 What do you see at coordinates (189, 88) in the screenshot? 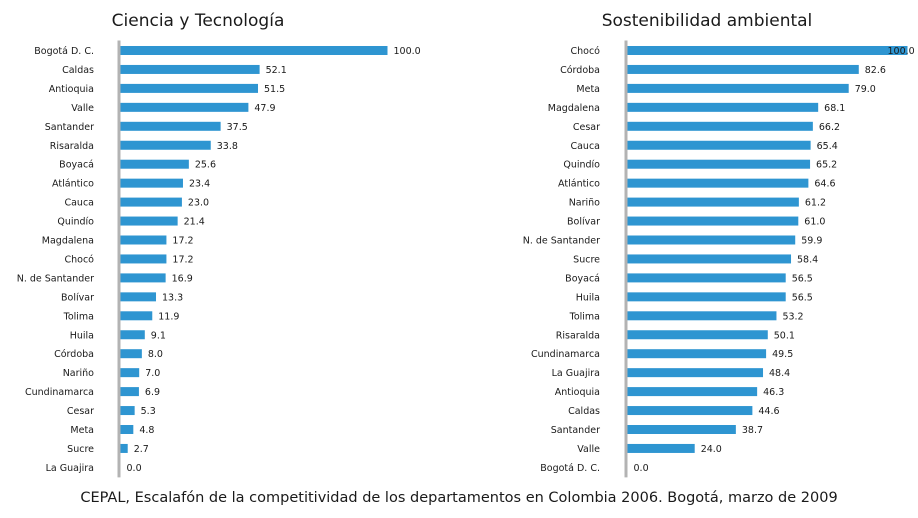
I see `bar-antioquia` at bounding box center [189, 88].